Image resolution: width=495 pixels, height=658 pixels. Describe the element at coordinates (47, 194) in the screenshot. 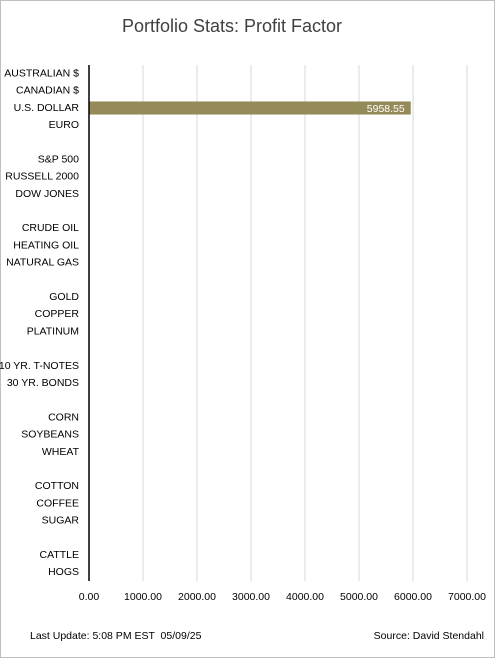

I see `y-tick-label: DOW JONES` at that location.